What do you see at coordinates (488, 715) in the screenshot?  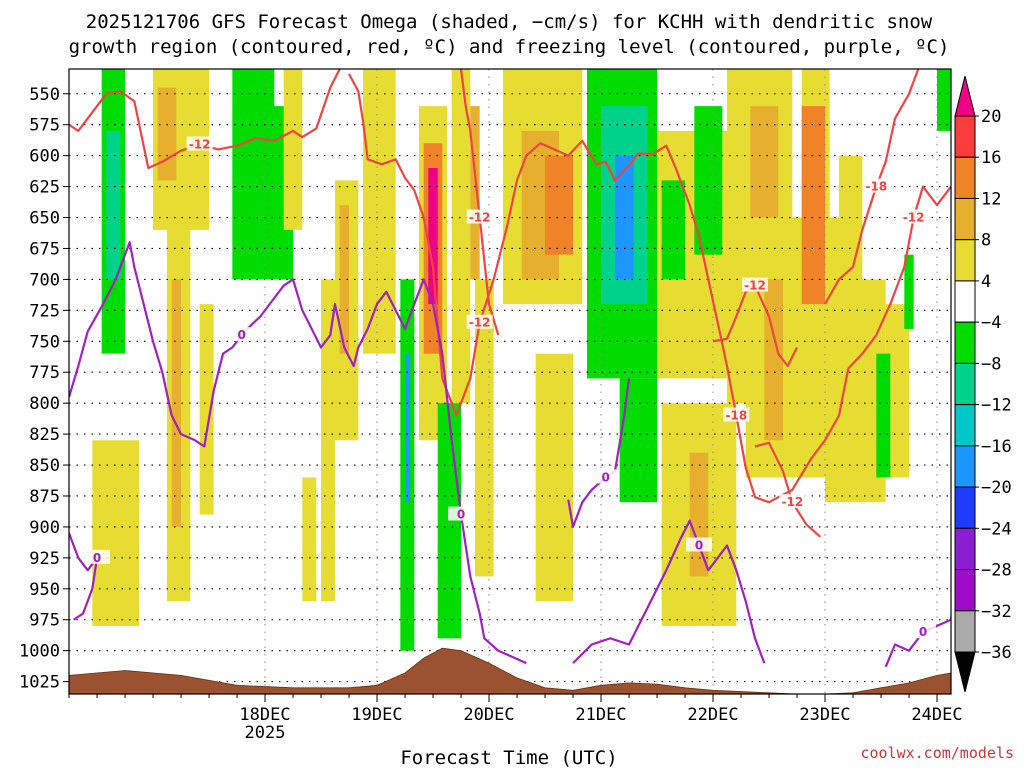 I see `x-tick-label: 20DEC` at bounding box center [488, 715].